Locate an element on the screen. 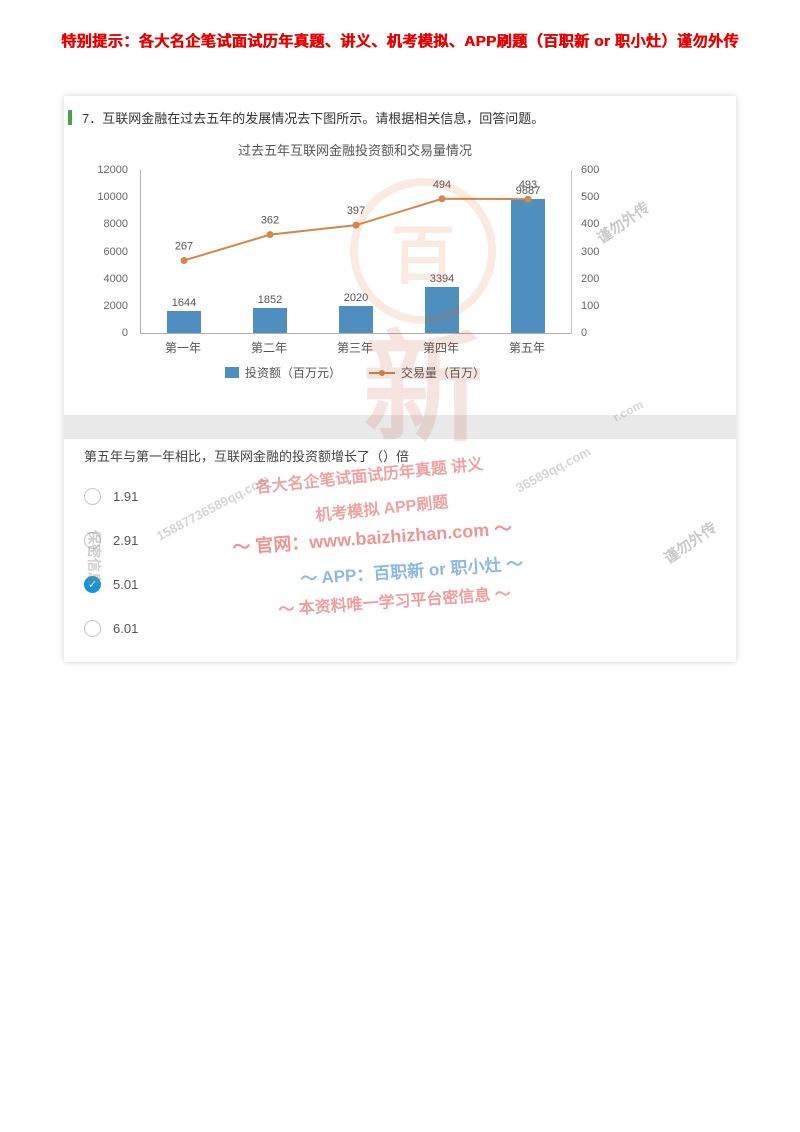 This screenshot has height=1132, width=800. option-label: 6.01 is located at coordinates (126, 628).